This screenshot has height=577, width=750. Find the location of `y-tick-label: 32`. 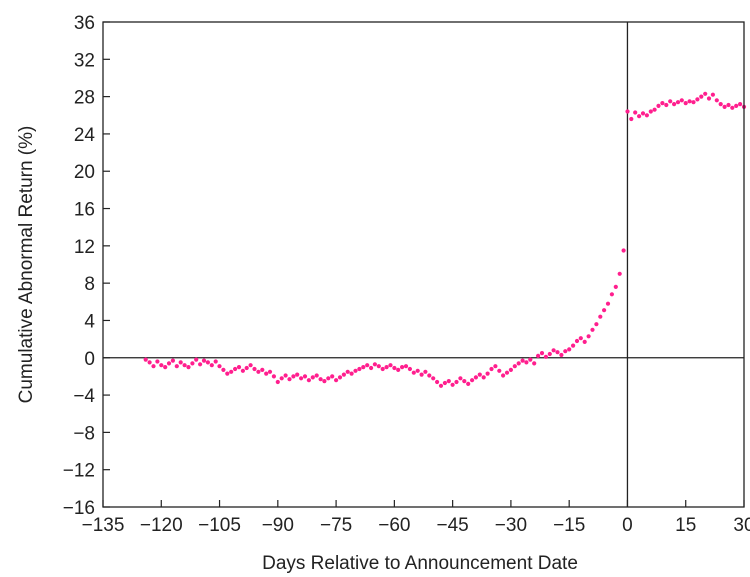

y-tick-label: 32 is located at coordinates (84, 60).